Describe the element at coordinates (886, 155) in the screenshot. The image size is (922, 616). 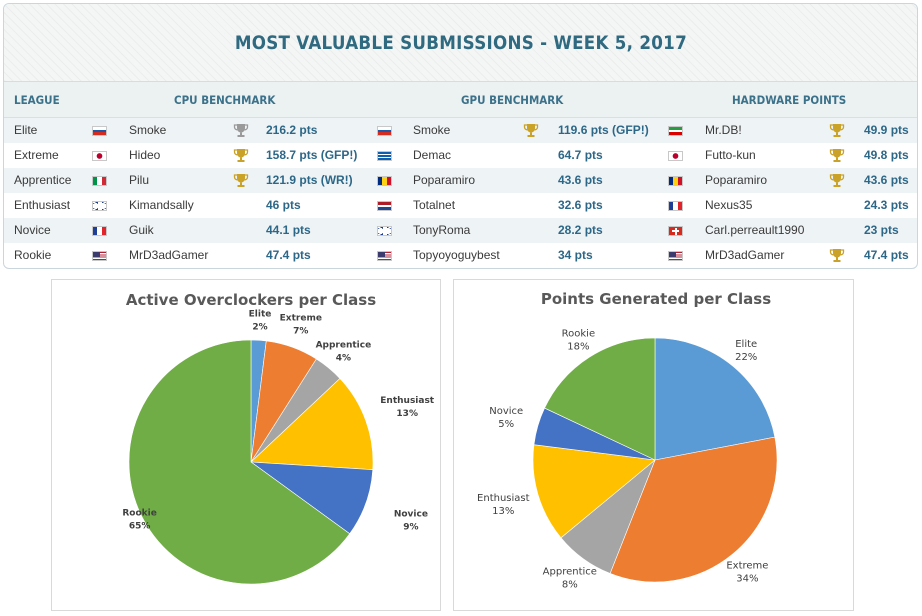
I see `hw-points: 49.8 pts` at that location.